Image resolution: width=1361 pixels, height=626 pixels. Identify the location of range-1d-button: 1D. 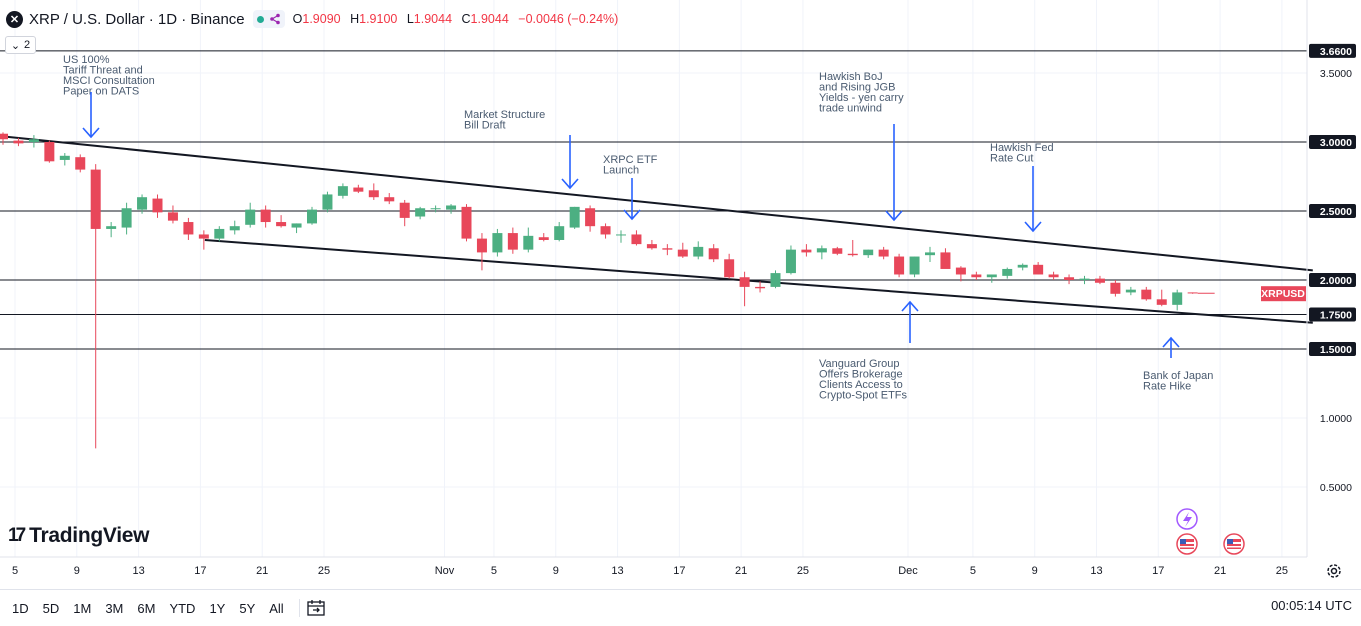
(20, 608).